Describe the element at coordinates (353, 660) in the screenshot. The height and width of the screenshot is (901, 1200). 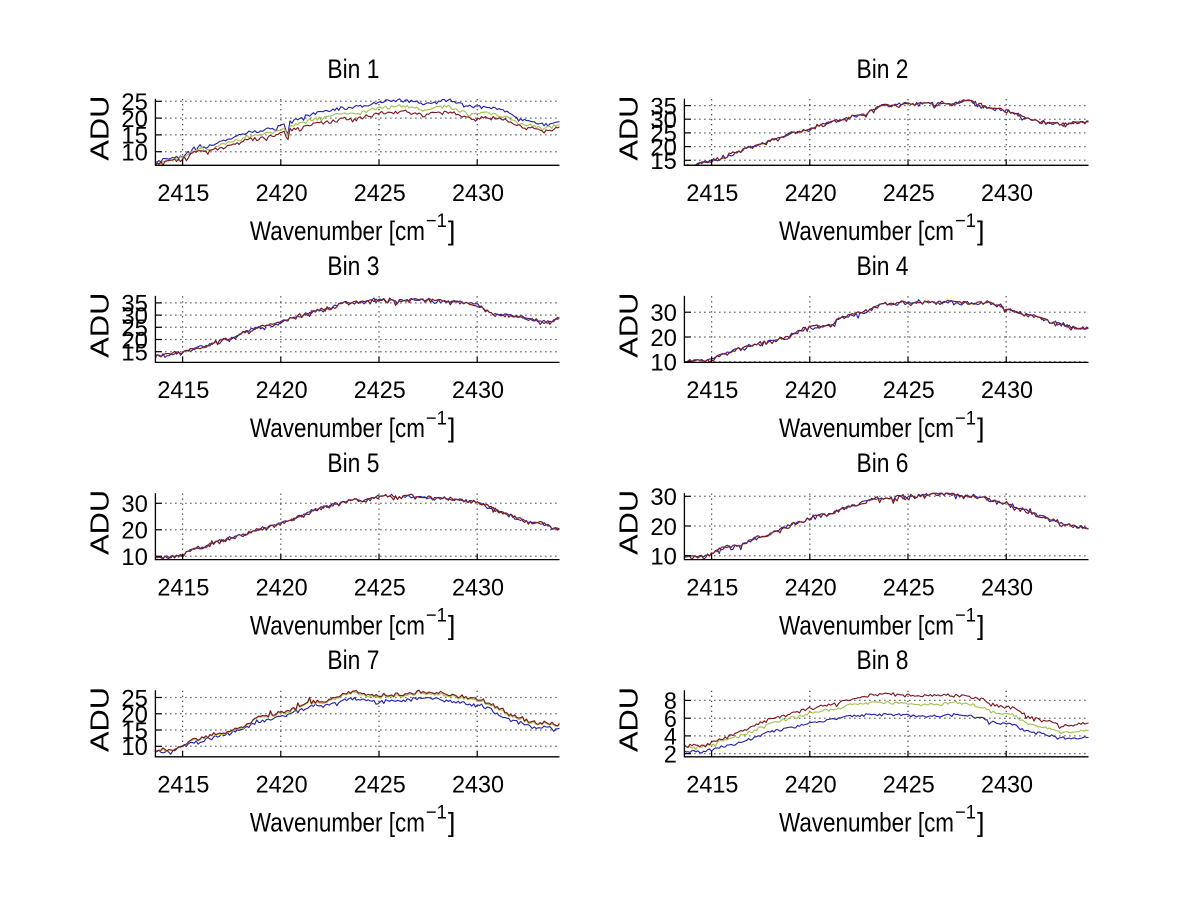
I see `svg-text: Bin 7` at that location.